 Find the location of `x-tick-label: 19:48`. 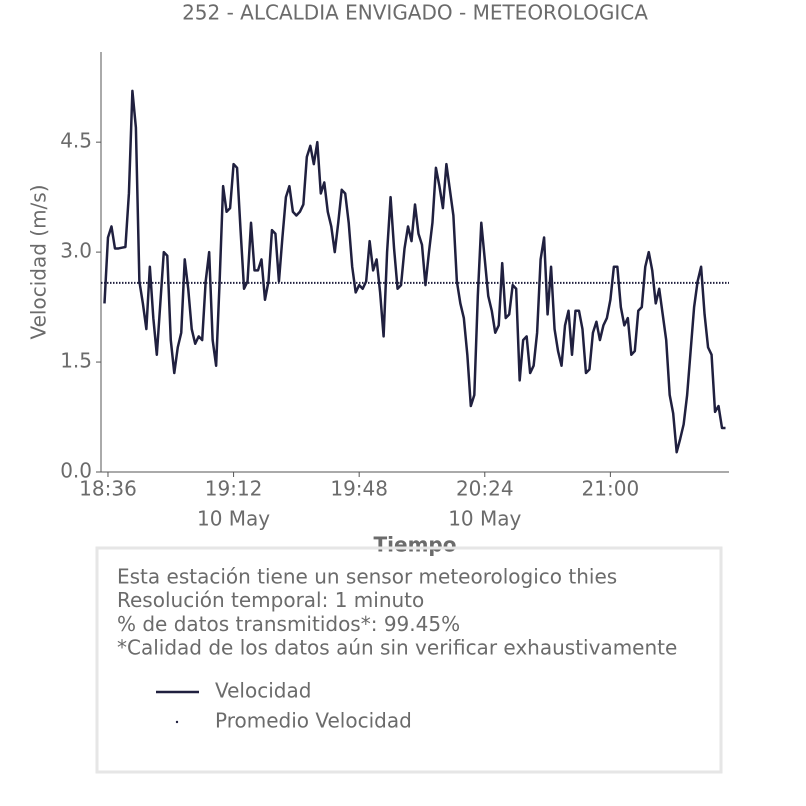

x-tick-label: 19:48 is located at coordinates (359, 489).